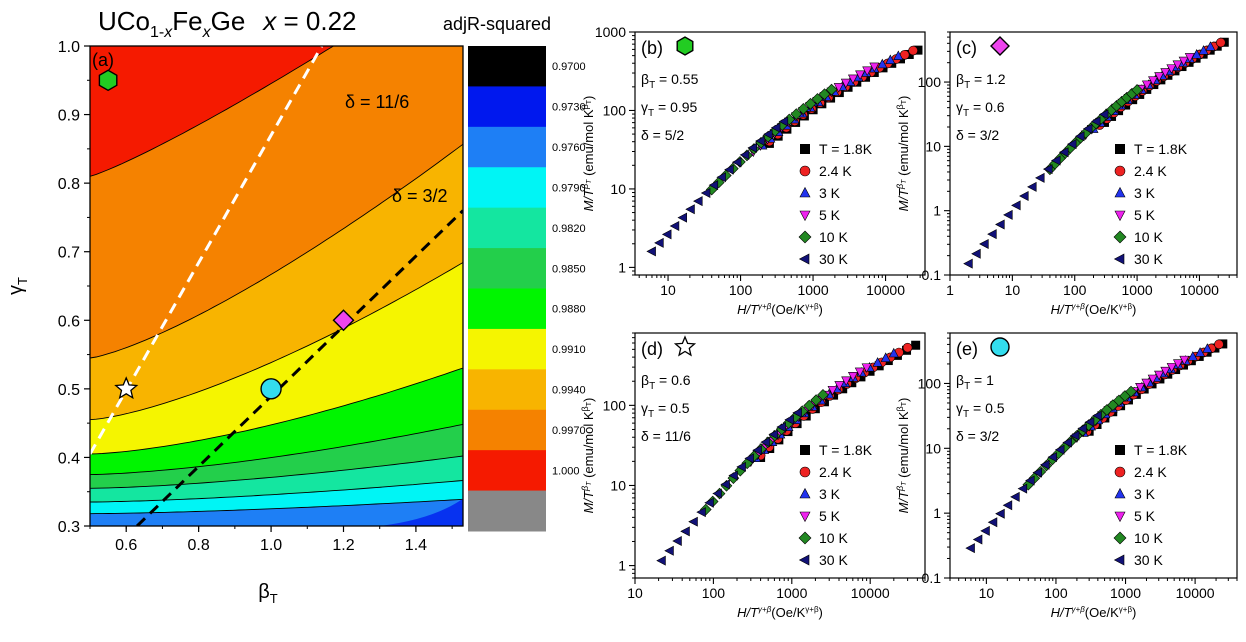 This screenshot has width=1246, height=642. Describe the element at coordinates (126, 545) in the screenshot. I see `x-tick-label: 0.6` at that location.